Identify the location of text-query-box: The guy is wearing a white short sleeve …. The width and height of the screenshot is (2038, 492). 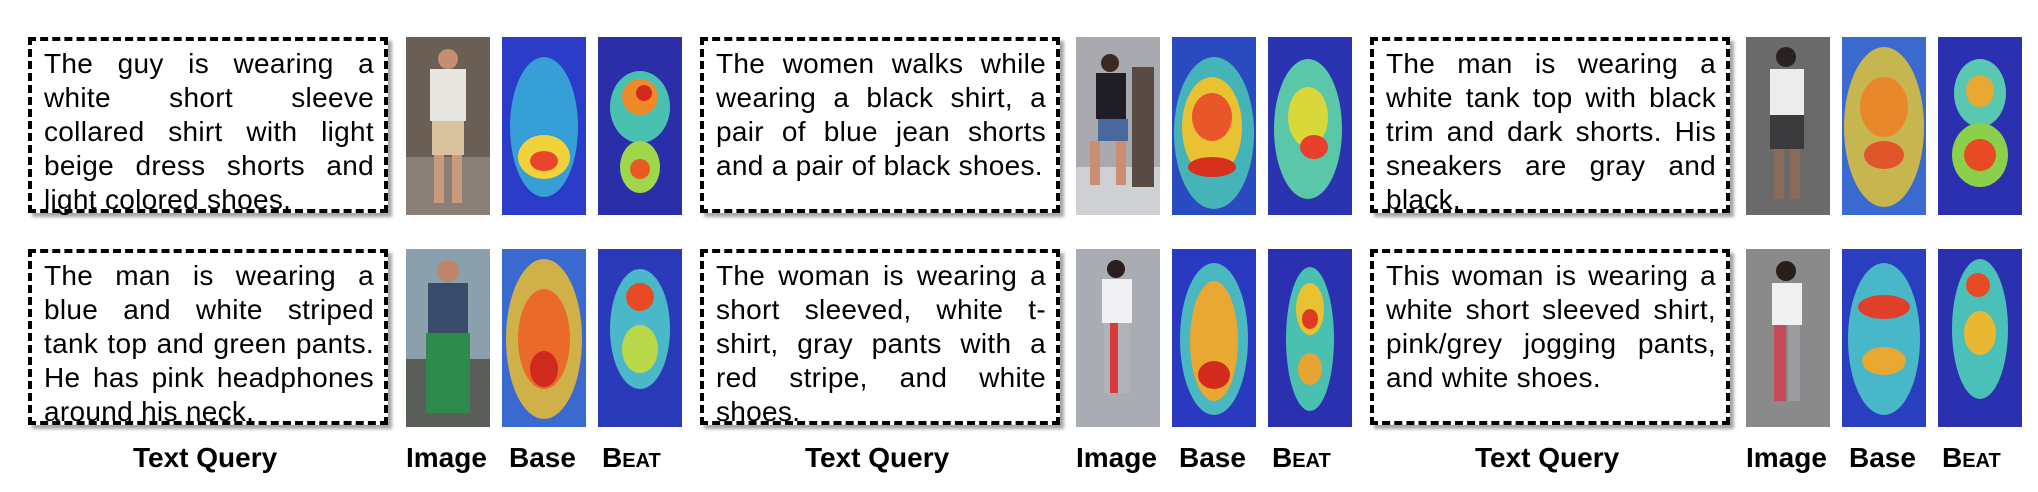
(208, 126).